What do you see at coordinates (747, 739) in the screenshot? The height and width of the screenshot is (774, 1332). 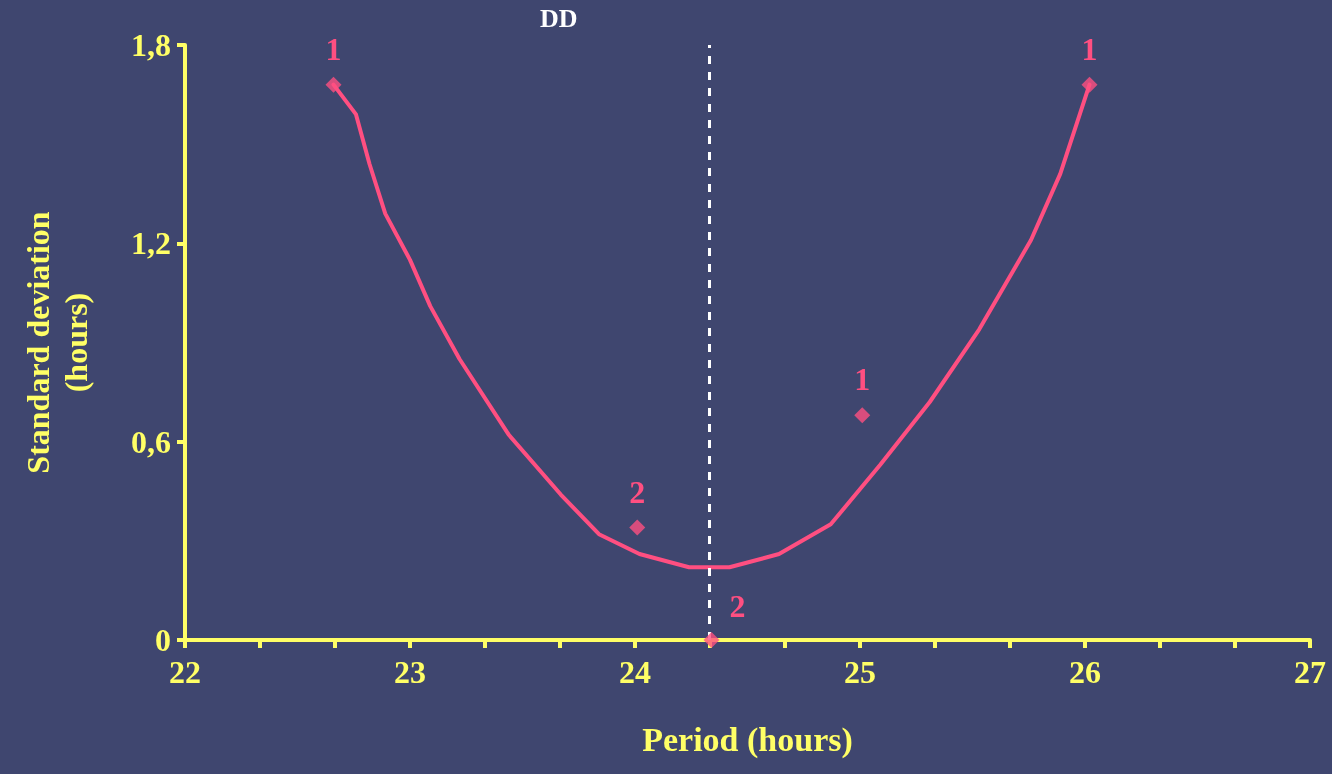 I see `x-axis-title: Period (hours)` at bounding box center [747, 739].